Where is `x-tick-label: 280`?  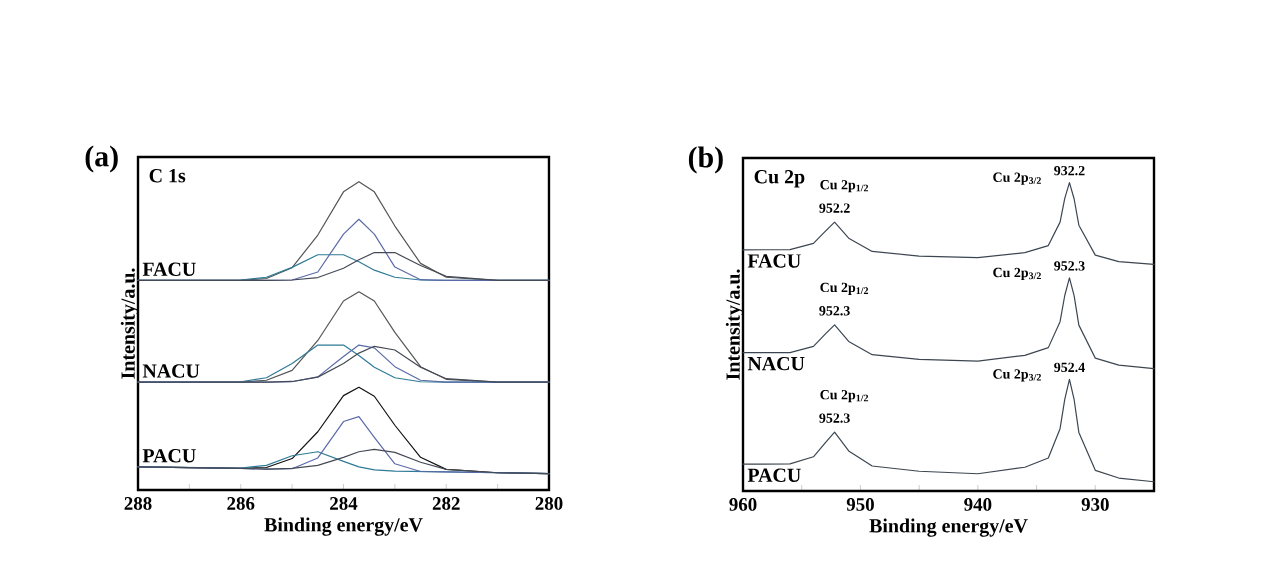
x-tick-label: 280 is located at coordinates (549, 503).